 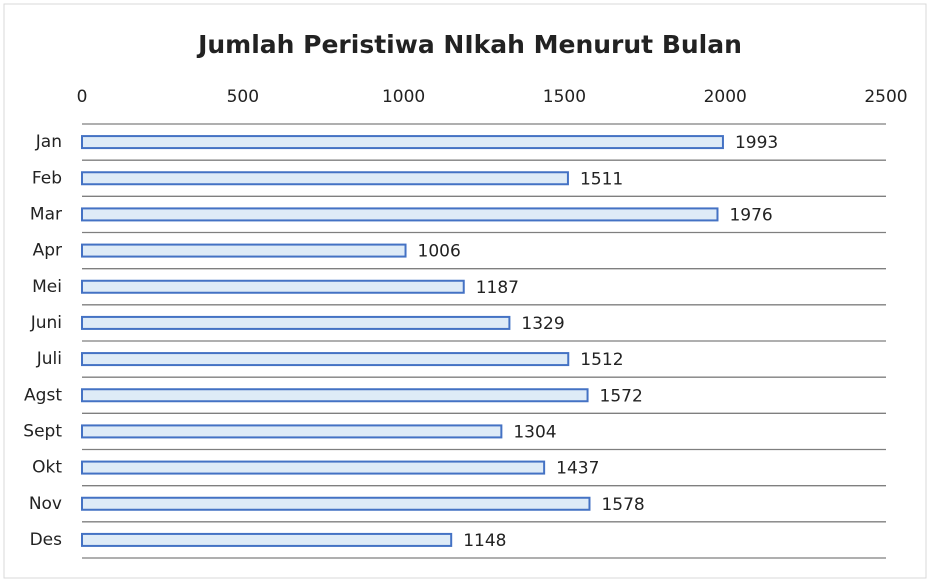 What do you see at coordinates (47, 251) in the screenshot?
I see `y-tick-label: Apr` at bounding box center [47, 251].